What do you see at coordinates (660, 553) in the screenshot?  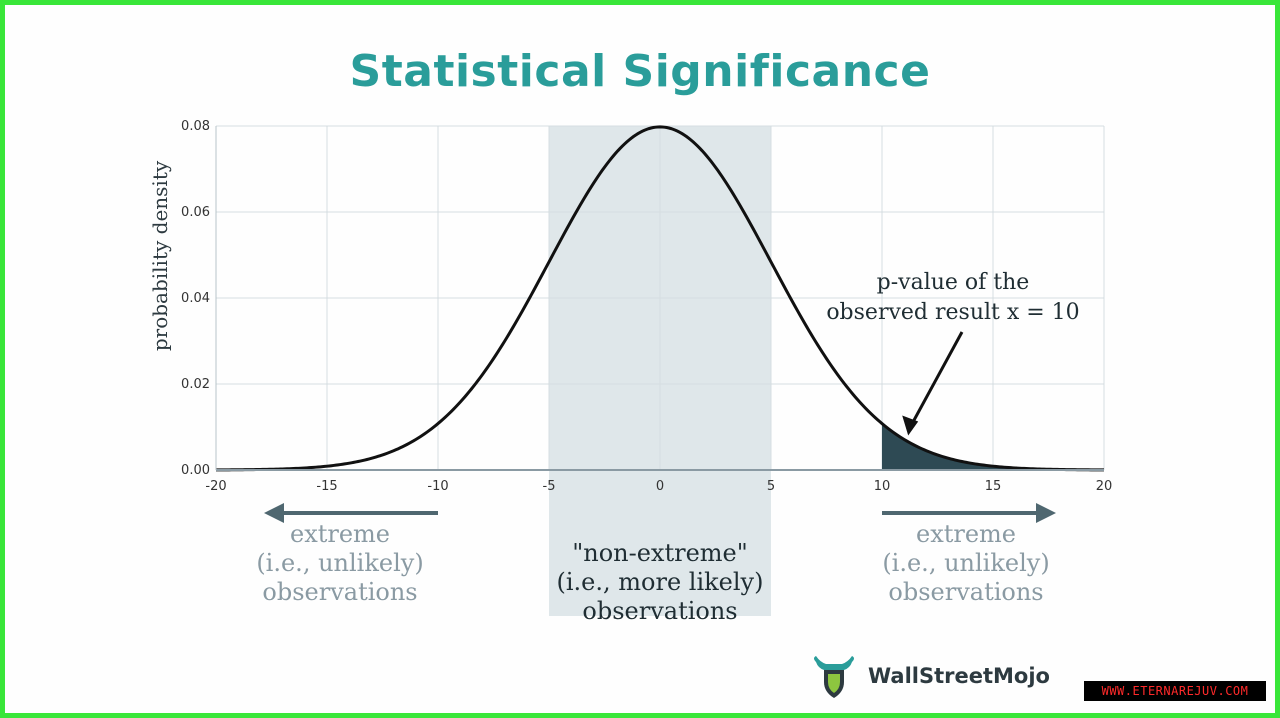 I see `note-line: "non-extreme"` at bounding box center [660, 553].